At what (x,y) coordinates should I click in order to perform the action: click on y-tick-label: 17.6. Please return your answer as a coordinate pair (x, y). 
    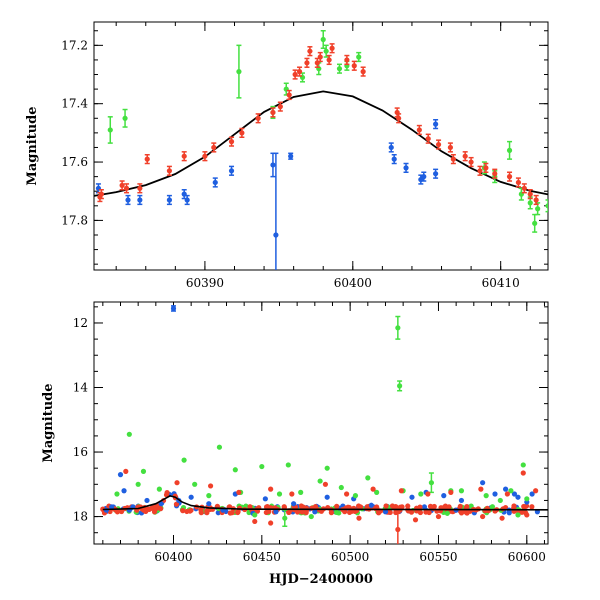
    Looking at the image, I should click on (74, 162).